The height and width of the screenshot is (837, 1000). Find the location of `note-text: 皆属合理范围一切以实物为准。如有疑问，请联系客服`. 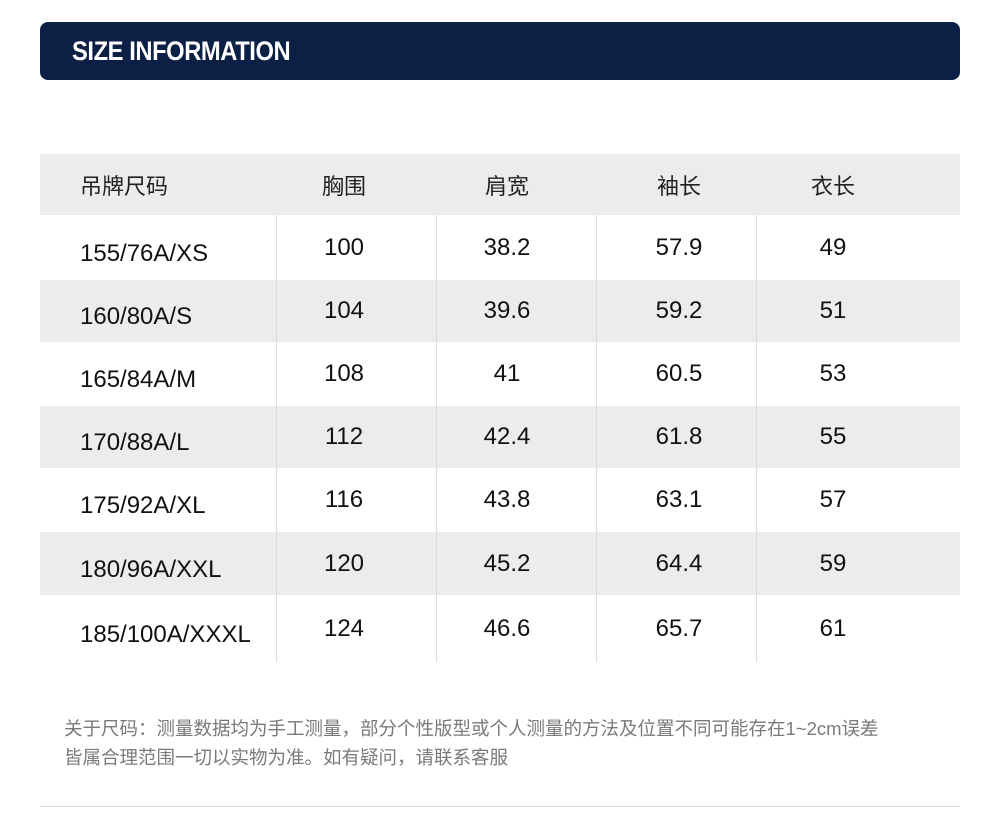

note-text: 皆属合理范围一切以实物为准。如有疑问，请联系客服 is located at coordinates (286, 757).